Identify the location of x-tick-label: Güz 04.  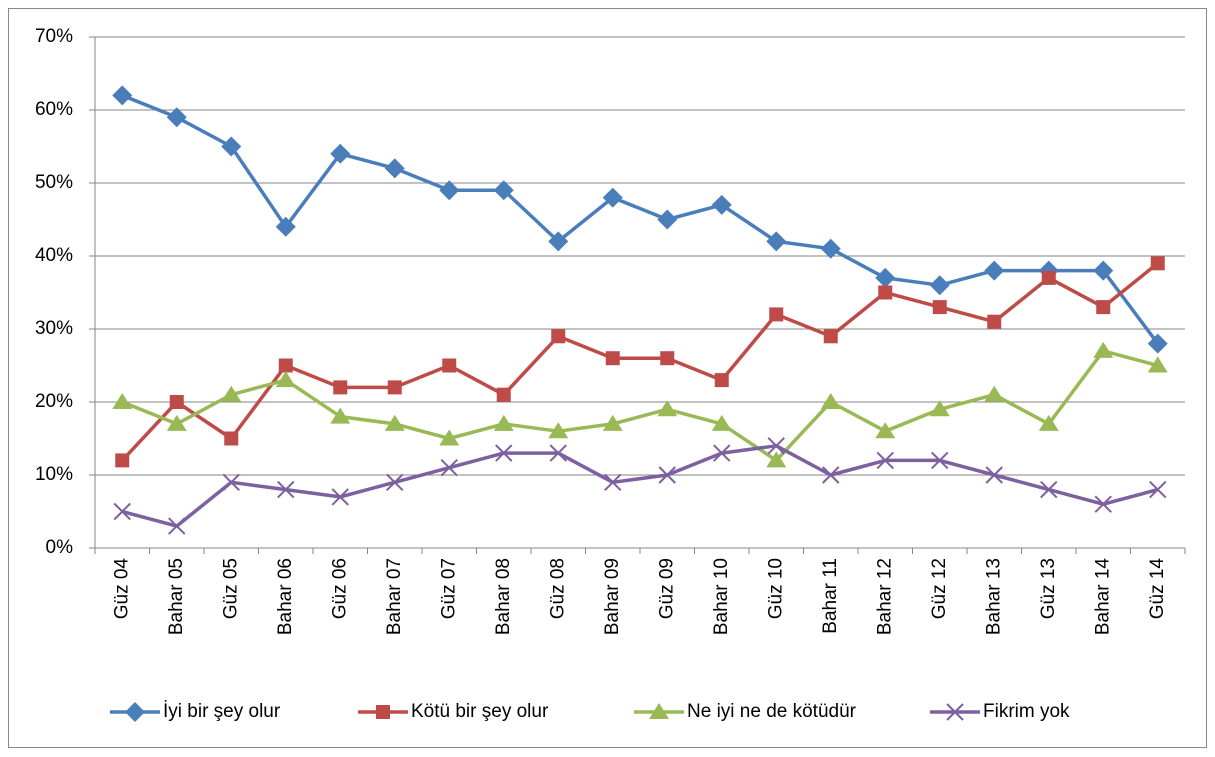
(121, 589).